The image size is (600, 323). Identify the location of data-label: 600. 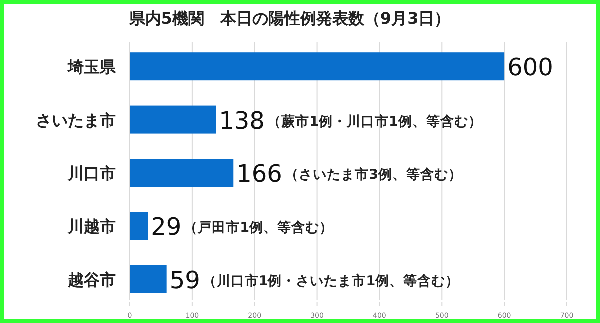
(531, 68).